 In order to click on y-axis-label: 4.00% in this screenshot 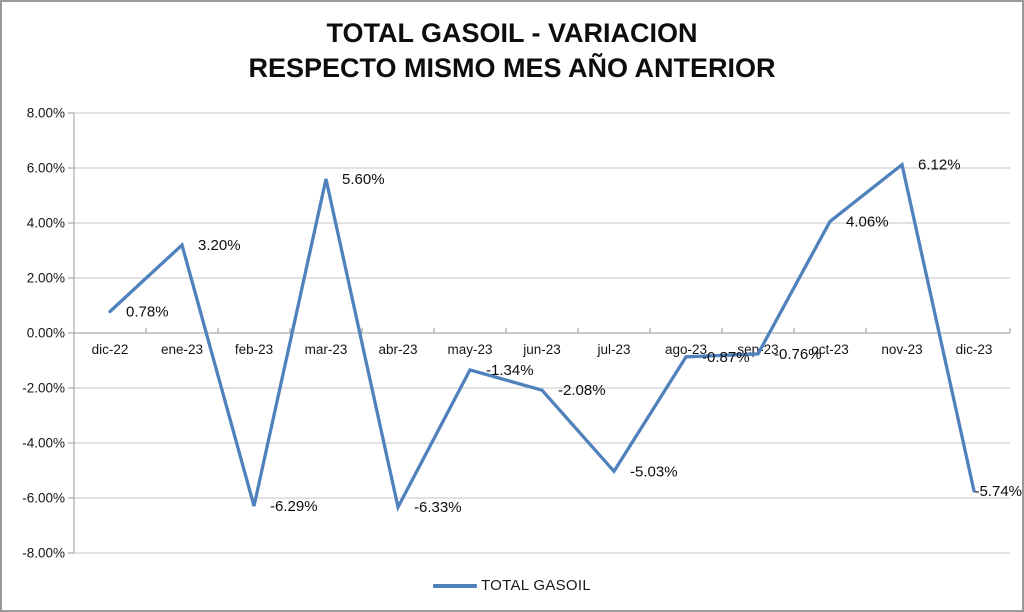, I will do `click(46, 223)`.